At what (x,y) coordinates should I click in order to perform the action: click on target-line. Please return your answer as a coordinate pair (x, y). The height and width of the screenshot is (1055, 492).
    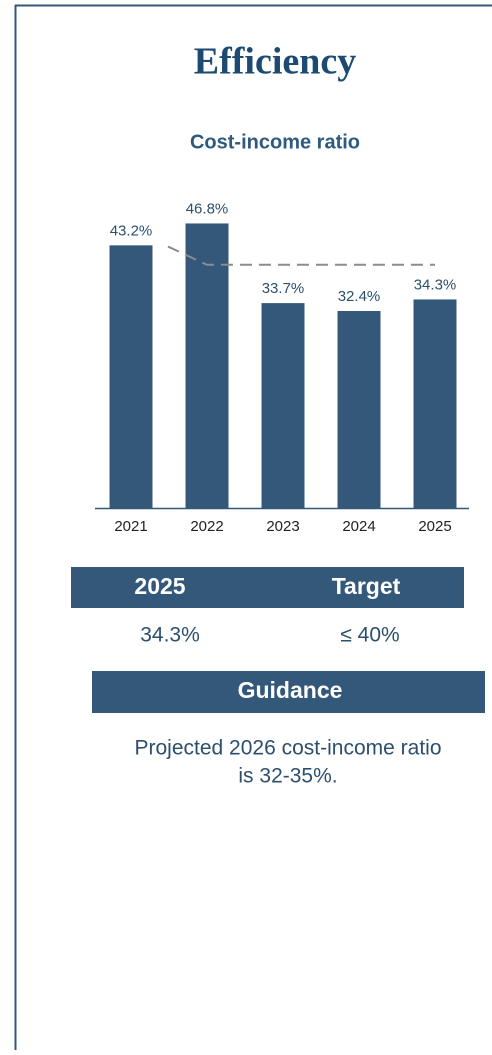
    Looking at the image, I should click on (301, 255).